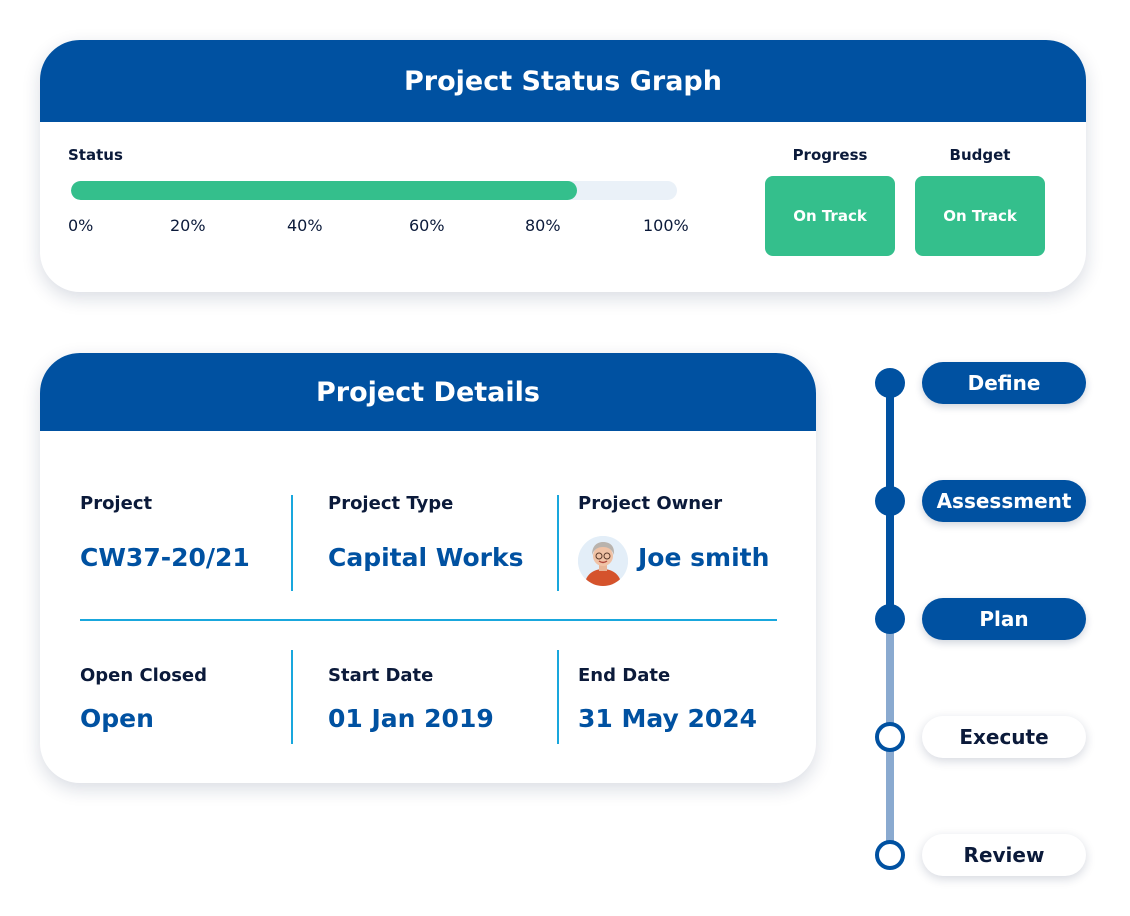 This screenshot has height=916, width=1130. What do you see at coordinates (890, 737) in the screenshot?
I see `timeline-dot-execute` at bounding box center [890, 737].